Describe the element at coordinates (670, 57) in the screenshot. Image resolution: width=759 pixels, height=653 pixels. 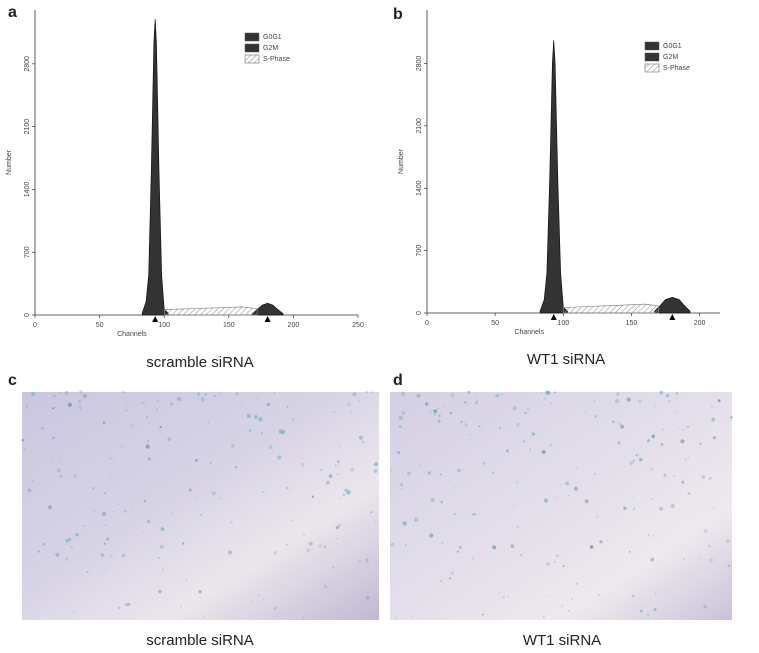
I see `legend-label: G2M` at that location.